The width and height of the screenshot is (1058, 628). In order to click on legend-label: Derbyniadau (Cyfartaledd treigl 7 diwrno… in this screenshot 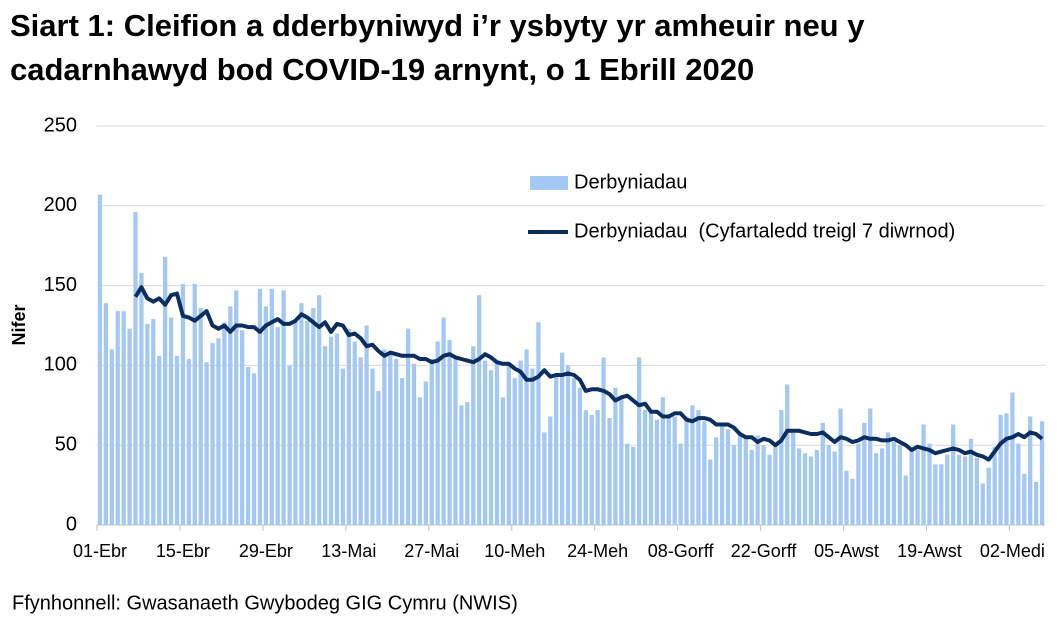, I will do `click(764, 231)`.